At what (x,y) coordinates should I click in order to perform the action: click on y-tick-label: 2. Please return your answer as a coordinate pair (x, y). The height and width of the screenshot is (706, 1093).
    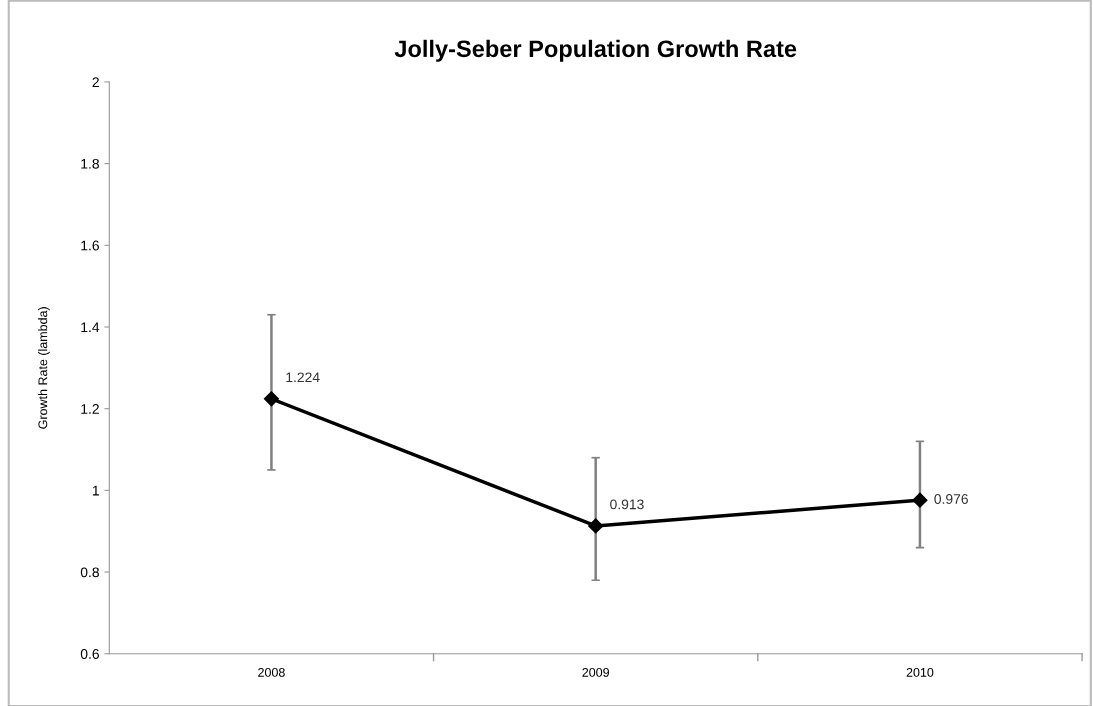
    Looking at the image, I should click on (95, 82).